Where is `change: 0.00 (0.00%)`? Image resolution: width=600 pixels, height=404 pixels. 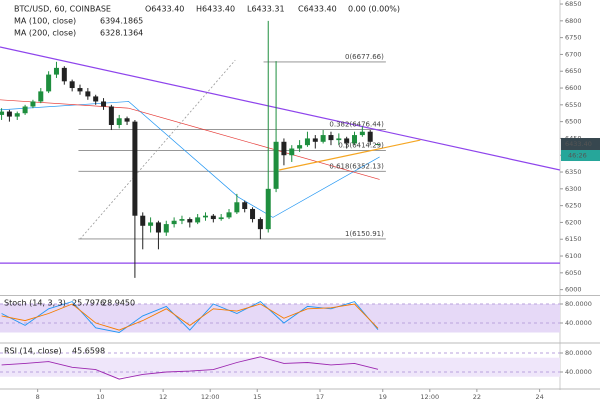
change: 0.00 (0.00%) is located at coordinates (374, 9).